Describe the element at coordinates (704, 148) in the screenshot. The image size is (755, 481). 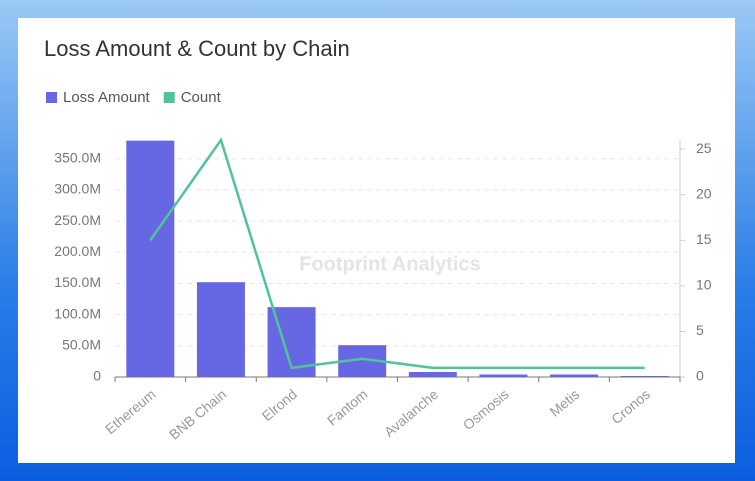
I see `y2-tick-label: 25` at that location.